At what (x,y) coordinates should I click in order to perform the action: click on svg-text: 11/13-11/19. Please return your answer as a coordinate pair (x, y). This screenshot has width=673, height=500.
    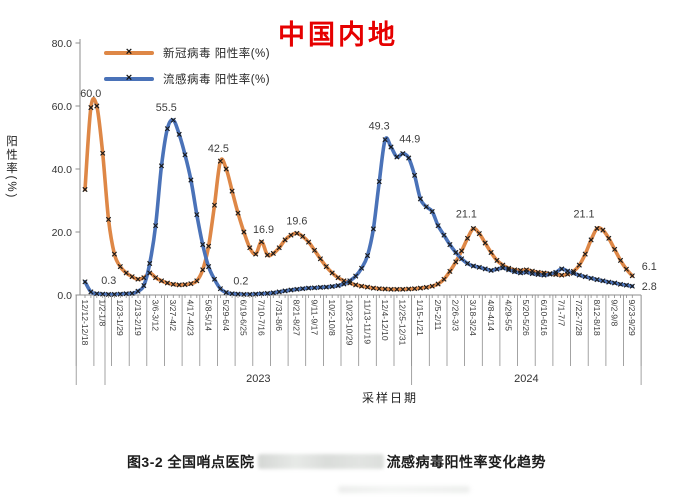
    Looking at the image, I should click on (367, 322).